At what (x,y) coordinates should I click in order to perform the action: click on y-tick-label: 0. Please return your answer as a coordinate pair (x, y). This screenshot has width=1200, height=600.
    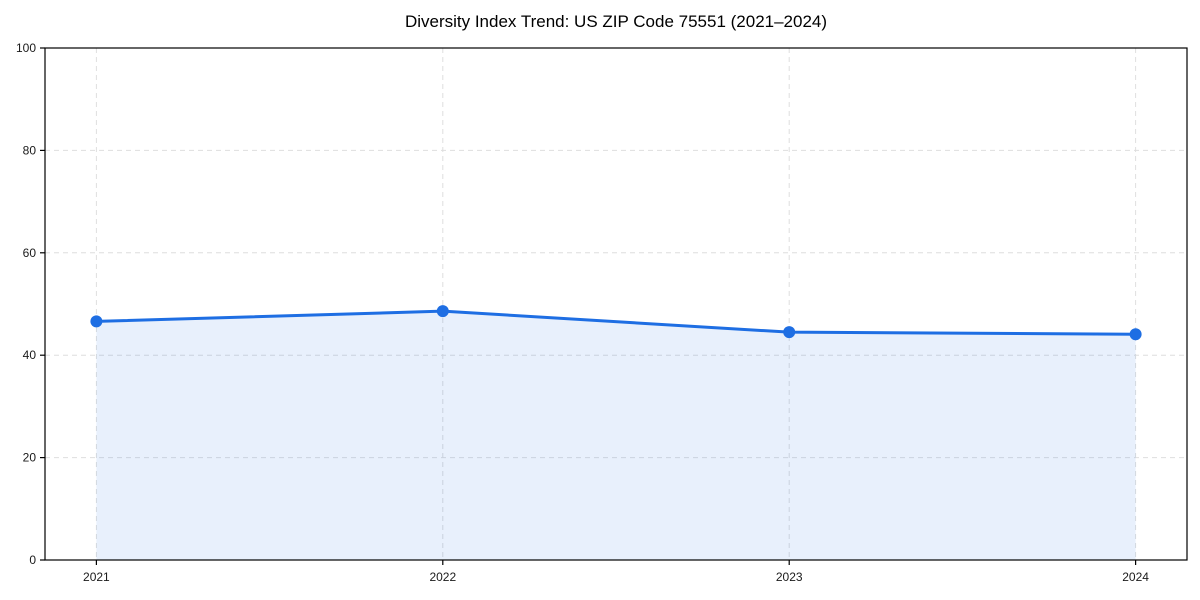
    Looking at the image, I should click on (32, 560).